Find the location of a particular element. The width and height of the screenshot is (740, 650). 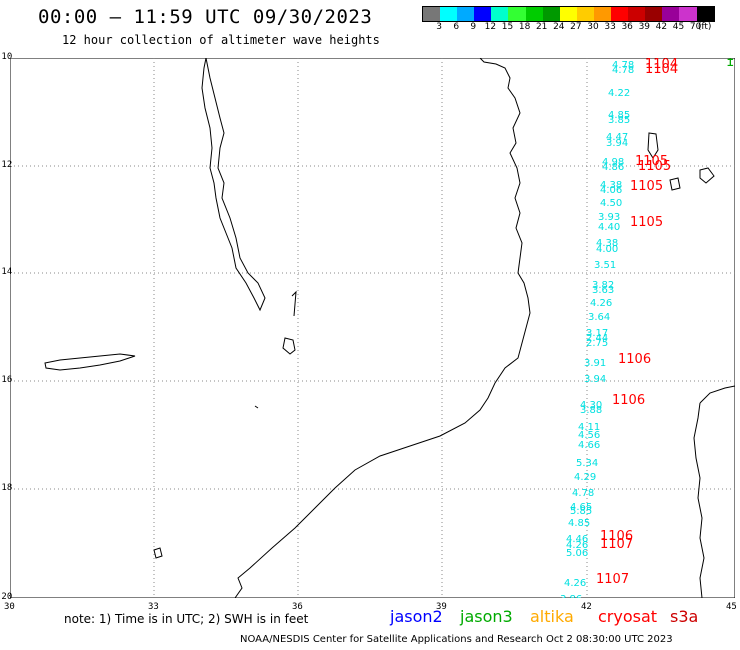

lat-label: -12 is located at coordinates (6, 165).